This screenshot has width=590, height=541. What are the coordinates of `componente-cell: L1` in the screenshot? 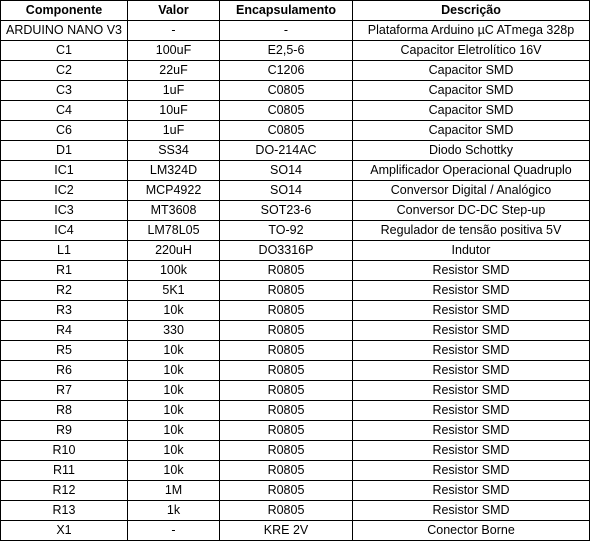 It's located at (64, 250).